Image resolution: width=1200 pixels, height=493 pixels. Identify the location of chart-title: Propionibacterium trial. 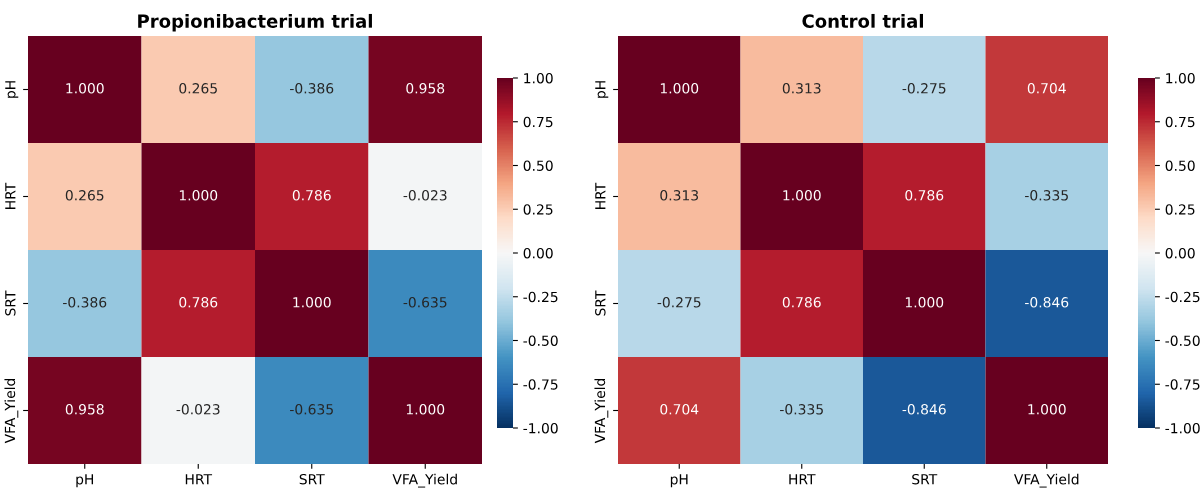
(255, 22).